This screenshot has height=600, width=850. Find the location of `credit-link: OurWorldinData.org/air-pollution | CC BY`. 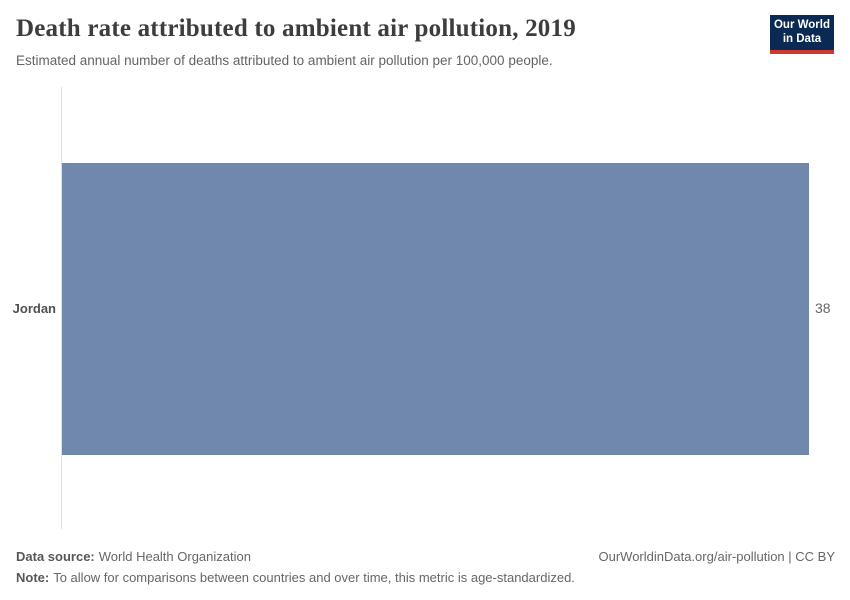

credit-link: OurWorldinData.org/air-pollution | CC BY is located at coordinates (716, 556).